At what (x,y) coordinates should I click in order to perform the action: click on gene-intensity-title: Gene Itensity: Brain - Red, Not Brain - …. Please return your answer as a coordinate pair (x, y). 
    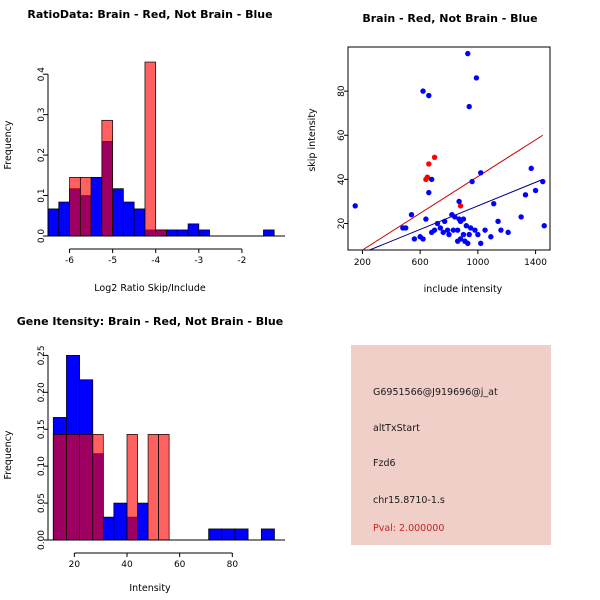
    Looking at the image, I should click on (150, 321).